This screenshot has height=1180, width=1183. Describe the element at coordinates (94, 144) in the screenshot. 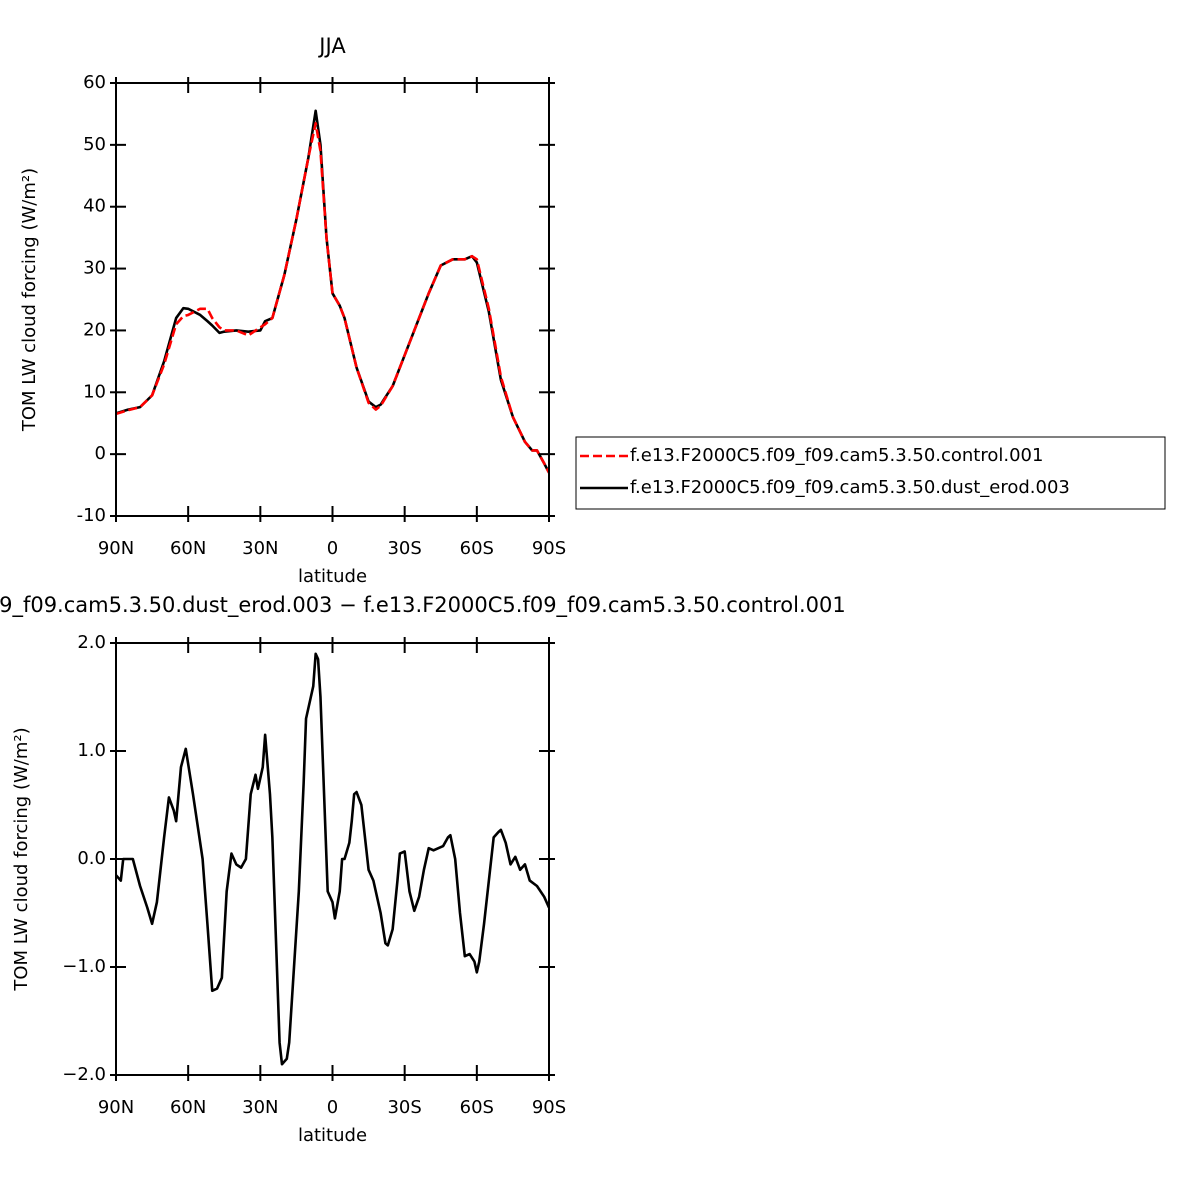

I see `y-tick-label: 50` at that location.